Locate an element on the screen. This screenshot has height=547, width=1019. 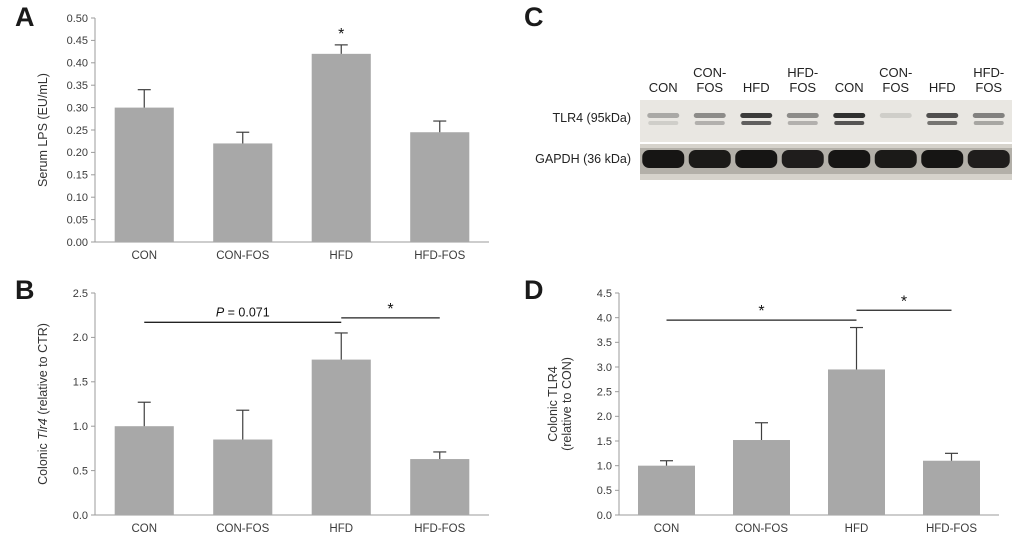
y-axis-label: (relative to CON) is located at coordinates (567, 404).